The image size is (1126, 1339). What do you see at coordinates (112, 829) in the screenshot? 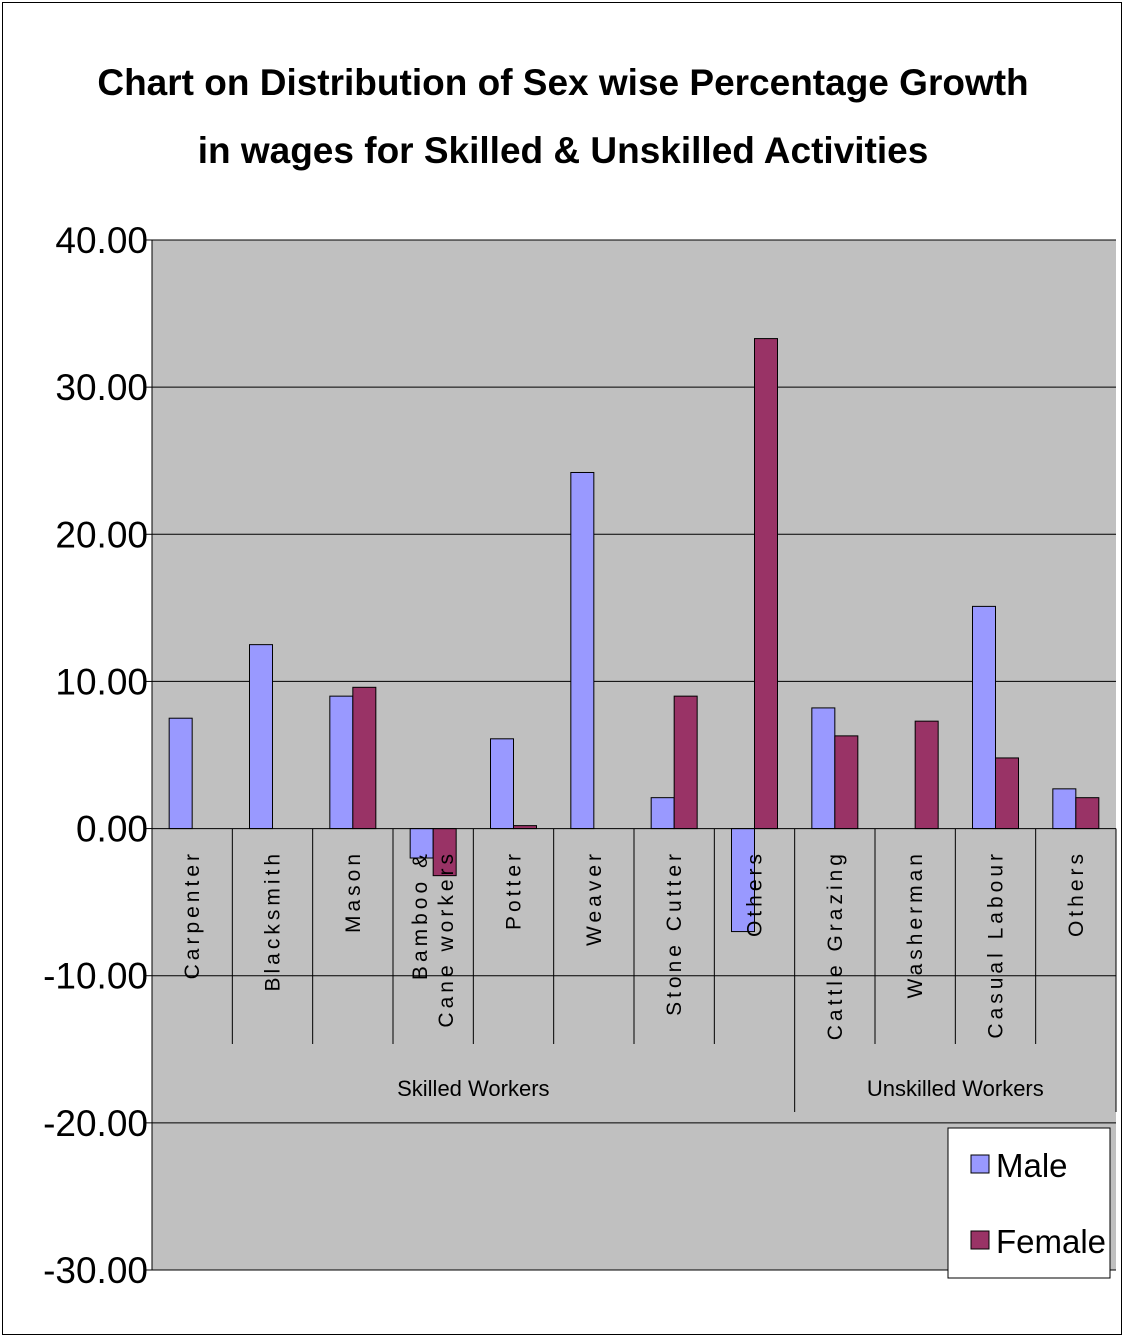
I see `y-tick-label: 0.00` at bounding box center [112, 829].